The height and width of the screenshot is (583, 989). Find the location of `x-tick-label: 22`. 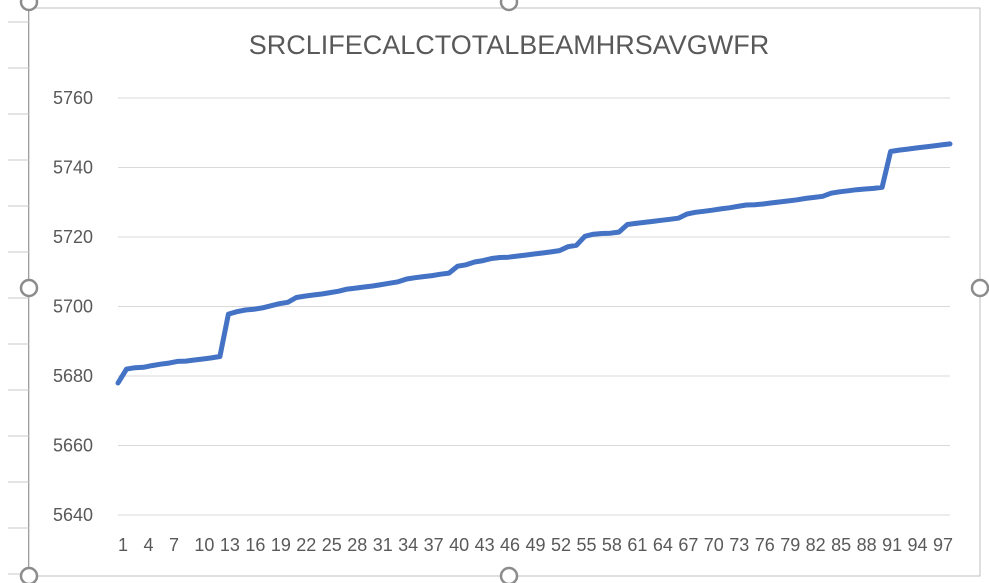

x-tick-label: 22 is located at coordinates (306, 545).